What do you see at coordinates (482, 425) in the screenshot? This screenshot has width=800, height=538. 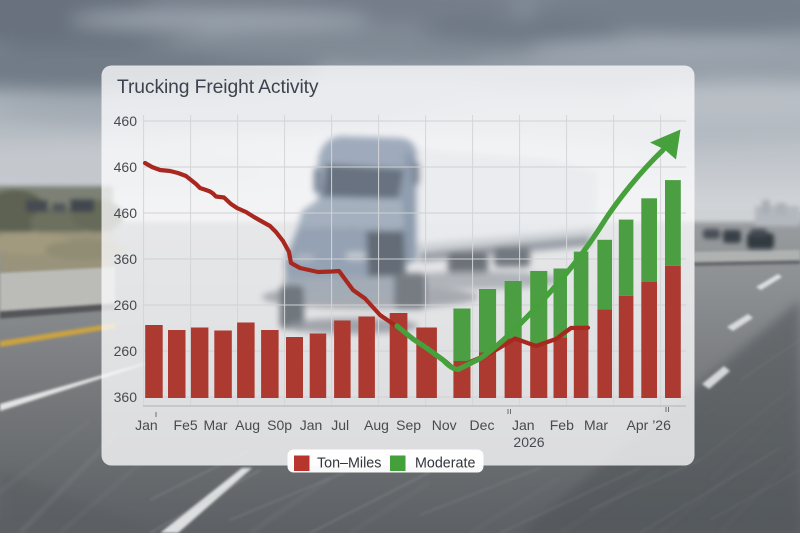 I see `svg-text: Dec` at bounding box center [482, 425].